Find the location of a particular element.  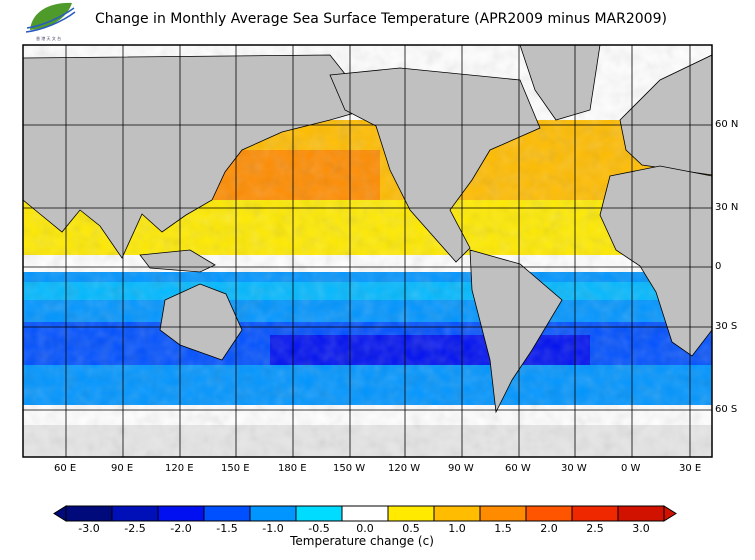

lon-label: 60 W is located at coordinates (518, 468).